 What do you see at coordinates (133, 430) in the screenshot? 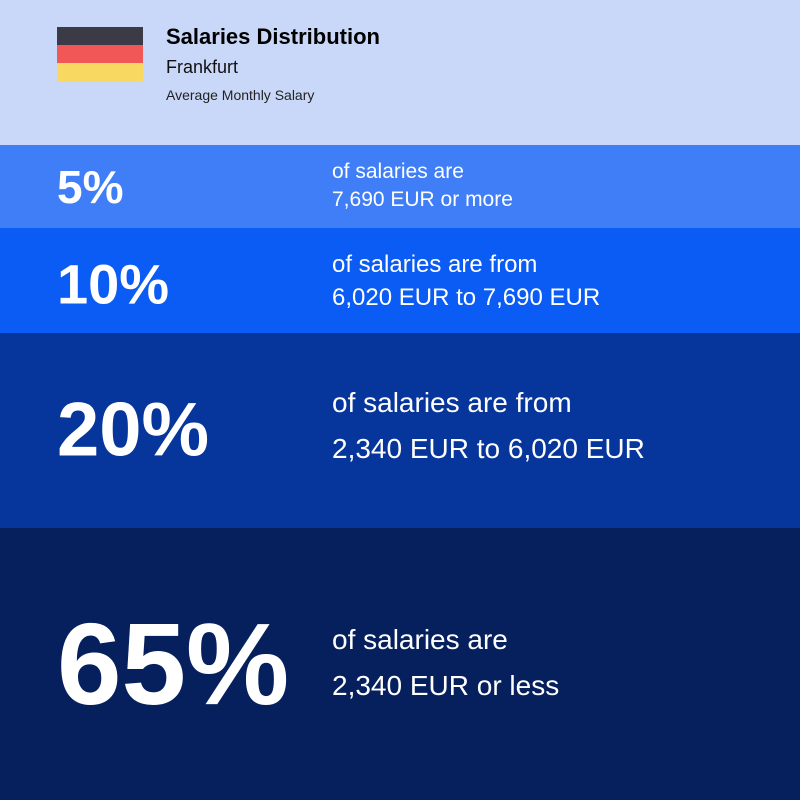
I see `percent: 20%` at bounding box center [133, 430].